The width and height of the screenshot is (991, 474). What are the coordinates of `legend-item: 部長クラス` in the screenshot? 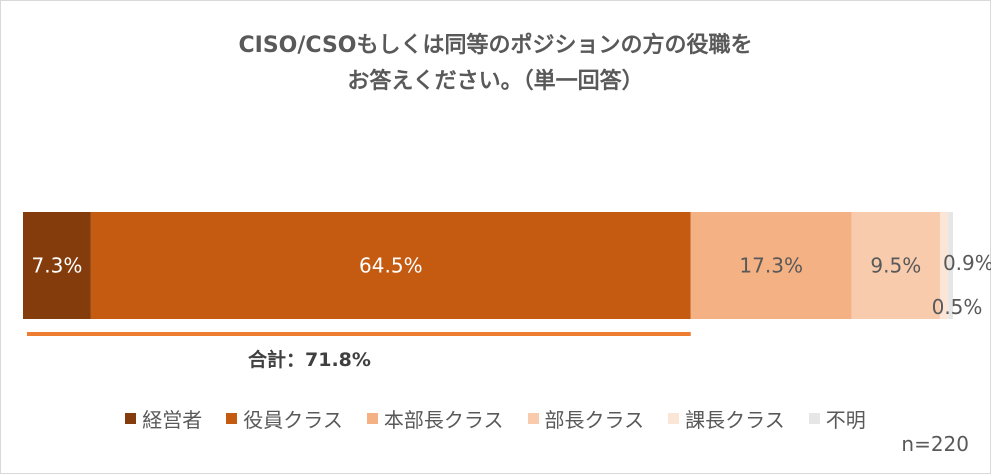 It's located at (586, 418).